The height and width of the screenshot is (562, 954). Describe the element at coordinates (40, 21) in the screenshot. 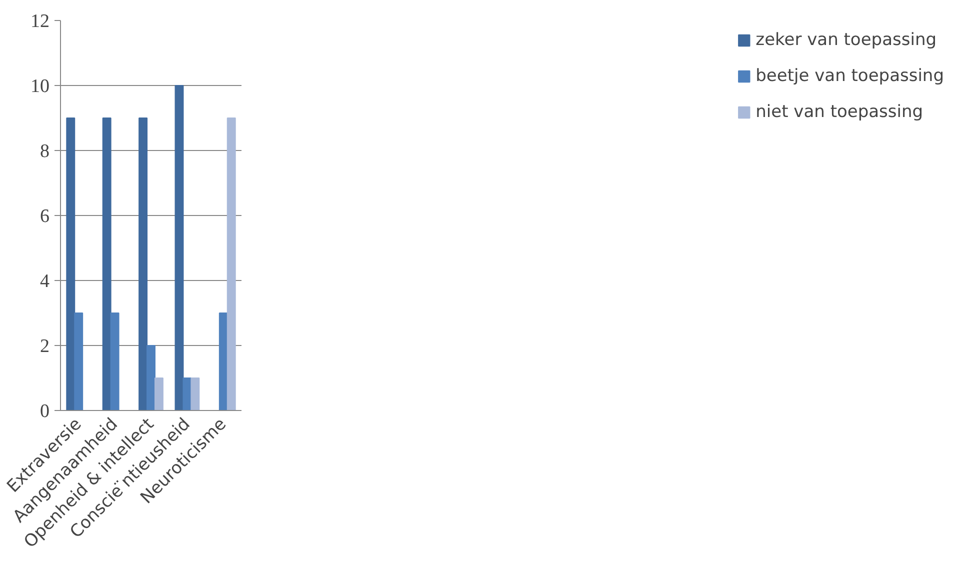

I see `y-tick-label: 12` at that location.